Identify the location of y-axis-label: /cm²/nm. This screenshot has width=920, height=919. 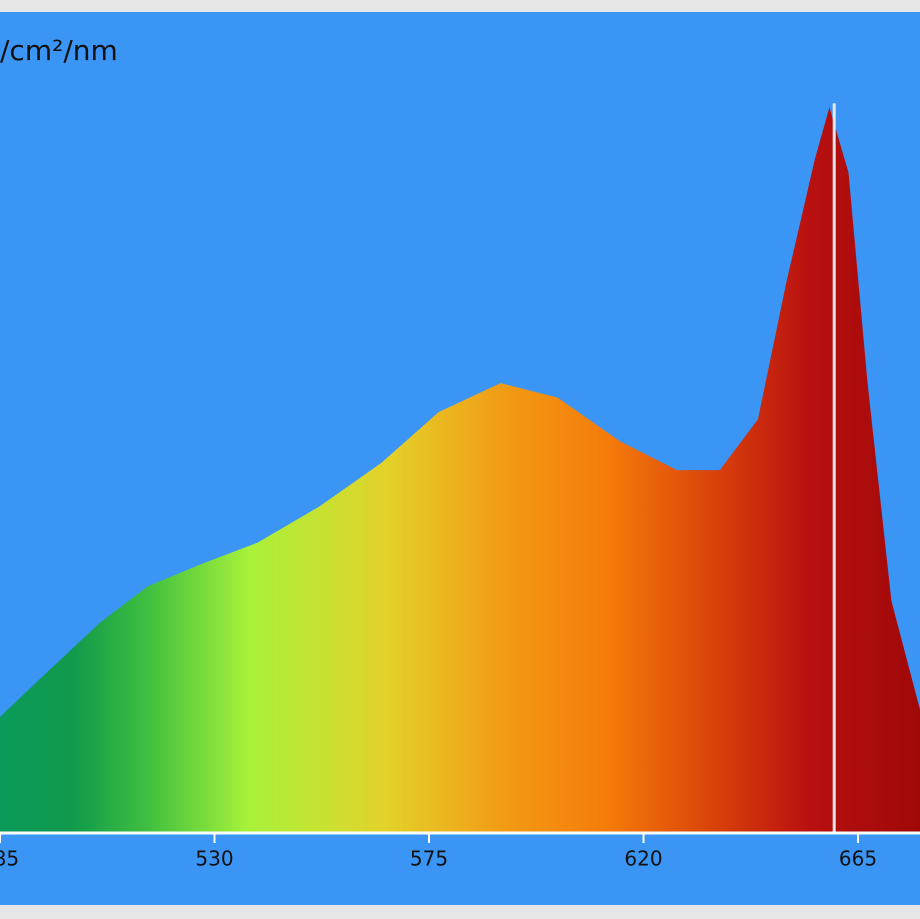
(59, 50).